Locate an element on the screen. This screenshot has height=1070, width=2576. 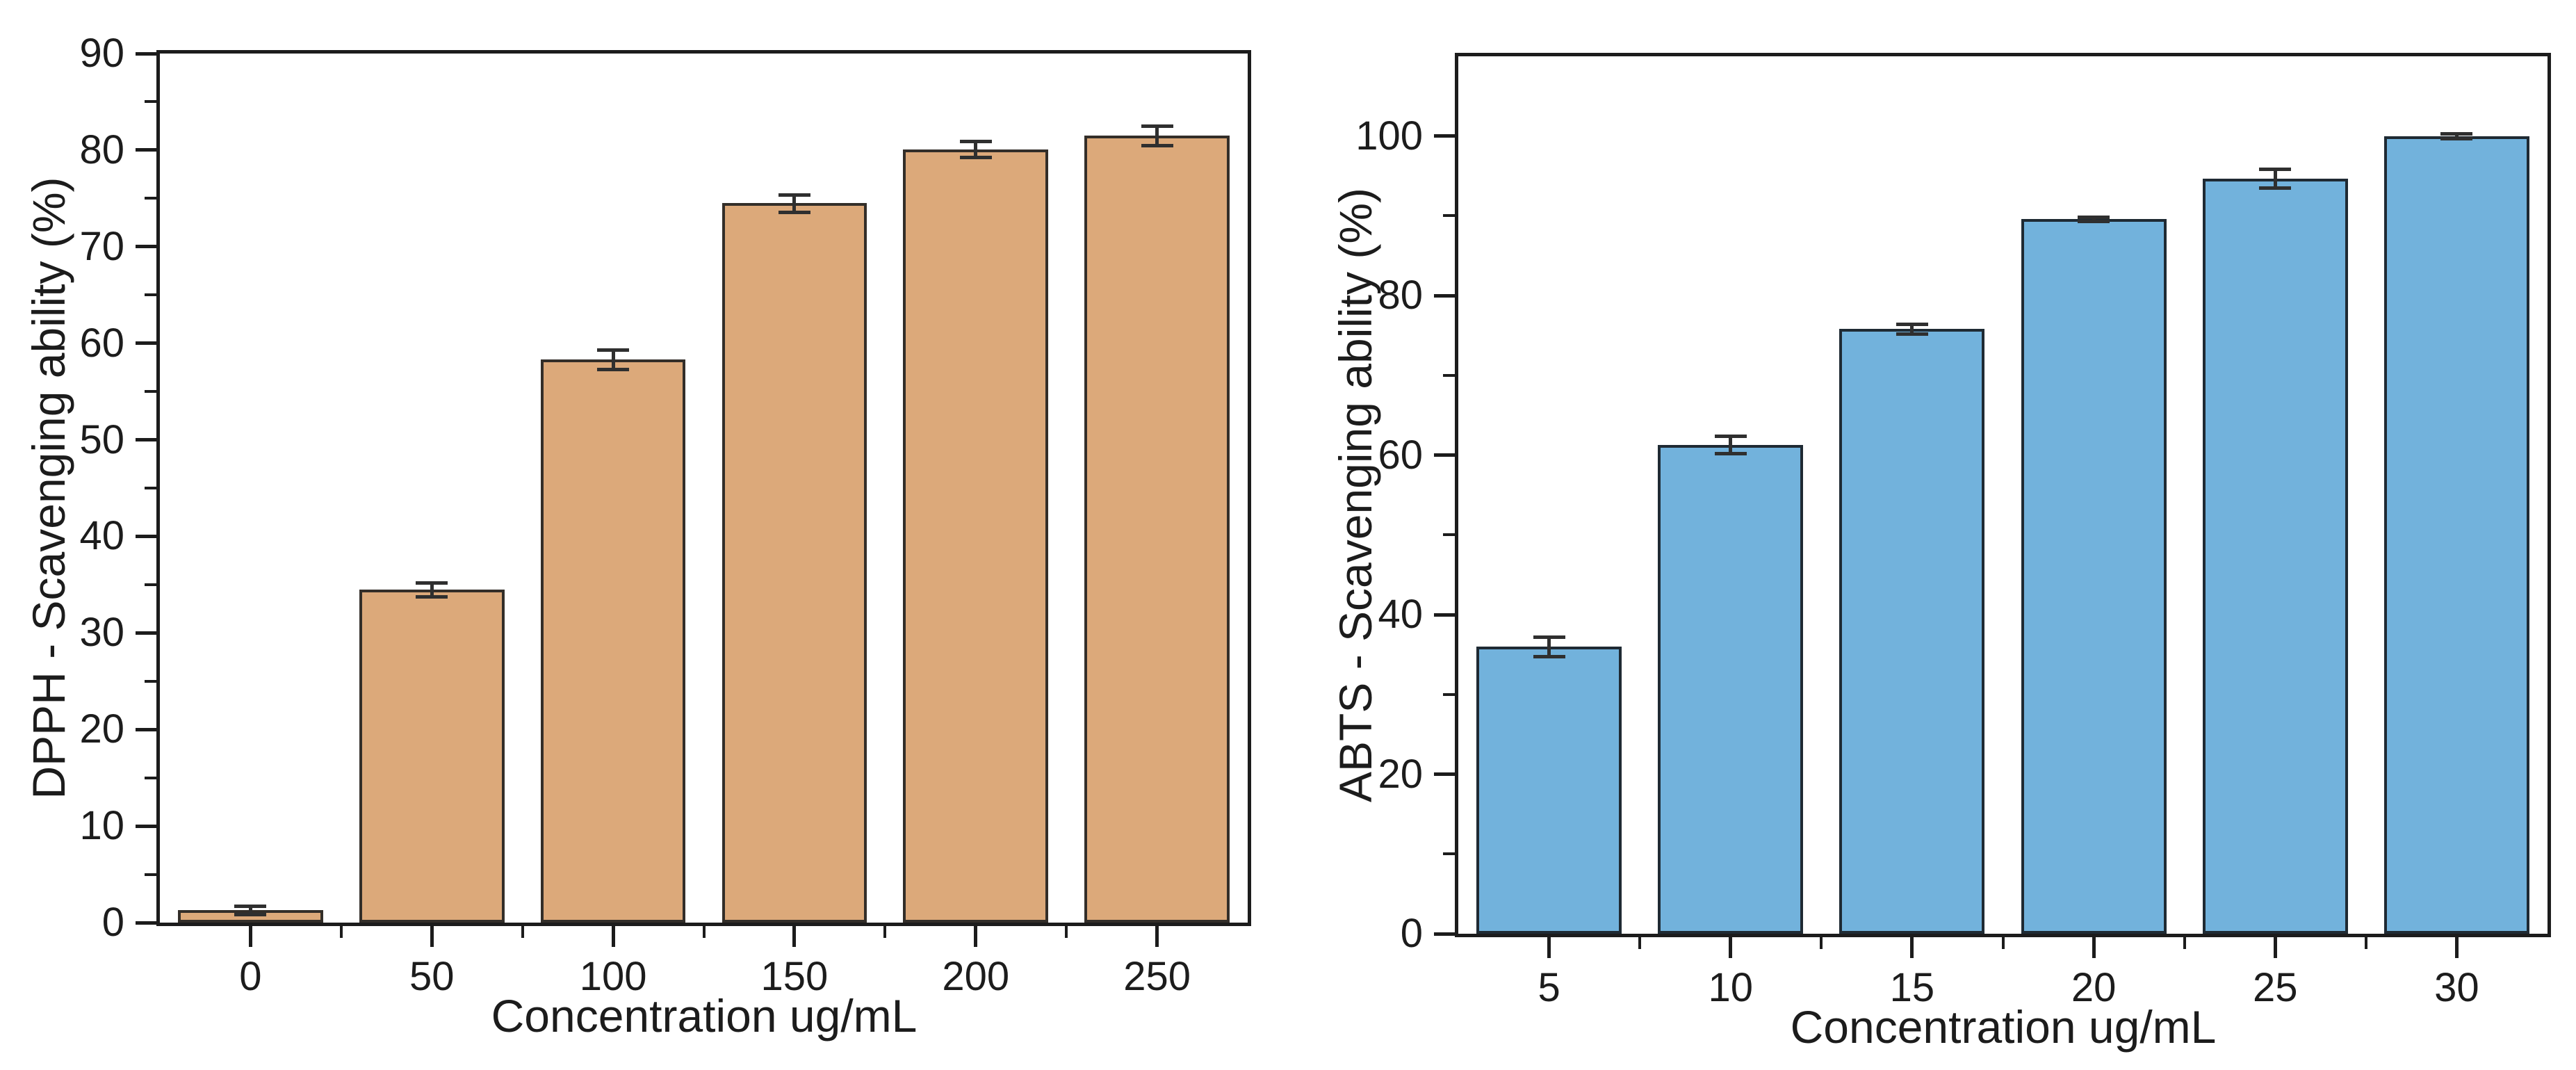
x-tick-label: 0 is located at coordinates (250, 976).